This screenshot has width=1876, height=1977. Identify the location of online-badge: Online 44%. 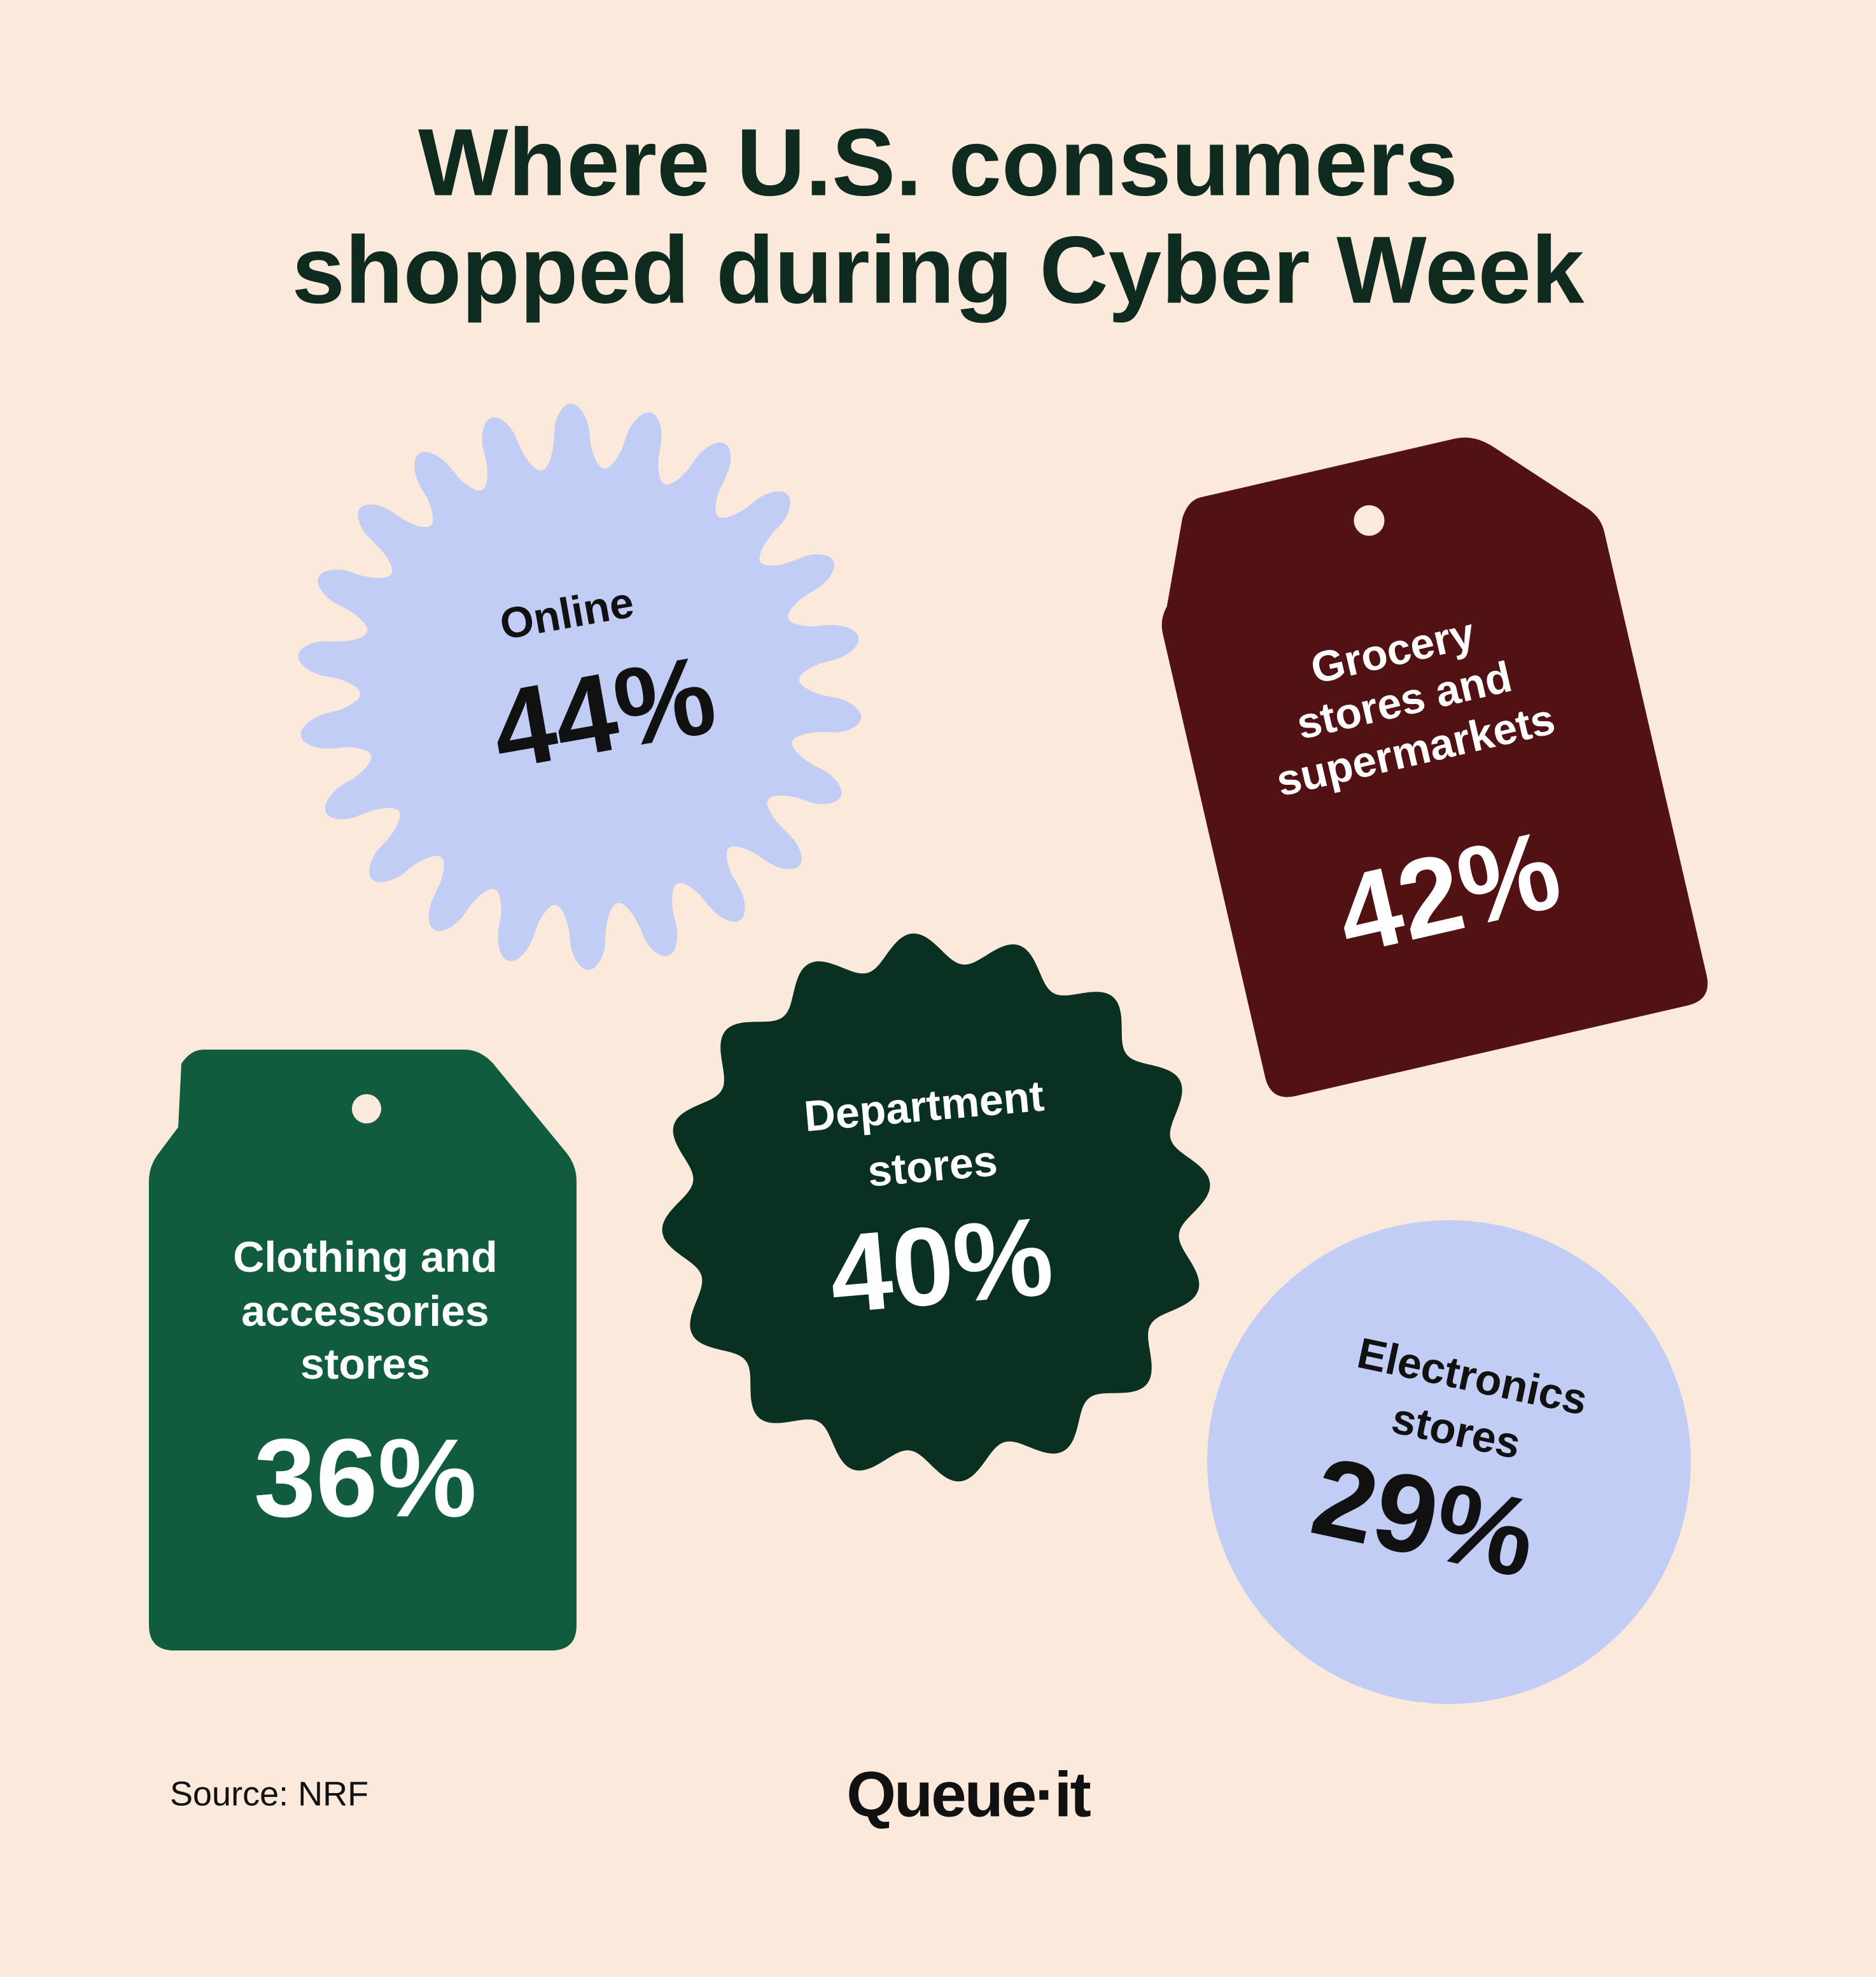
(580, 687).